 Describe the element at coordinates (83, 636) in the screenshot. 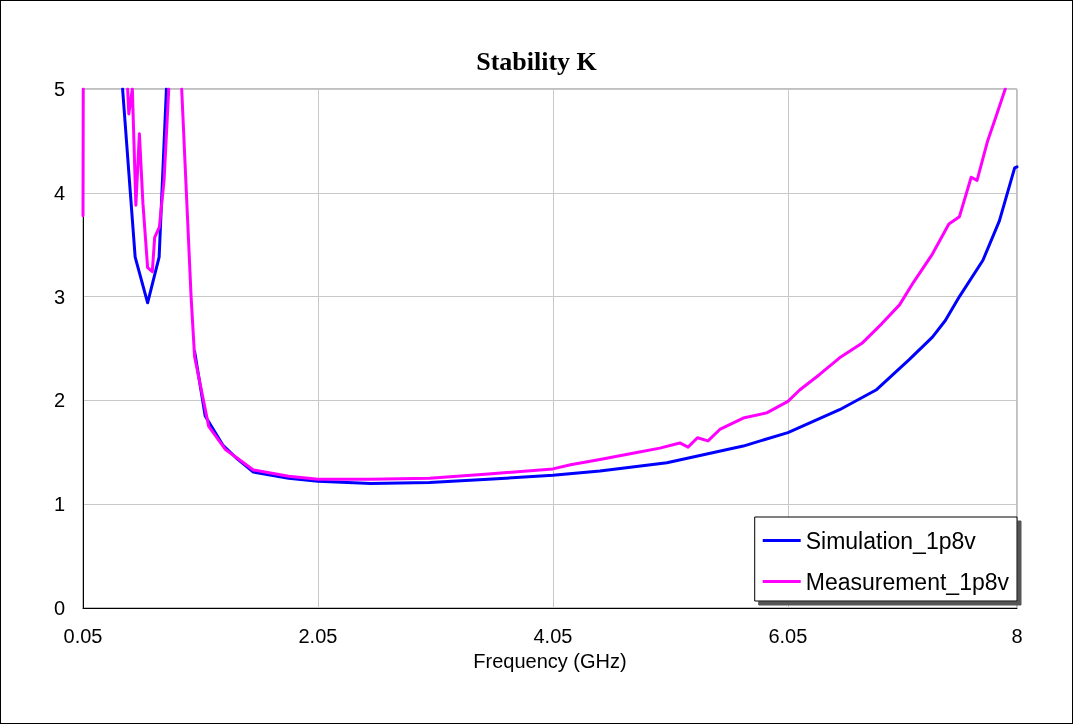

I see `x-tick-label: 0.05` at that location.